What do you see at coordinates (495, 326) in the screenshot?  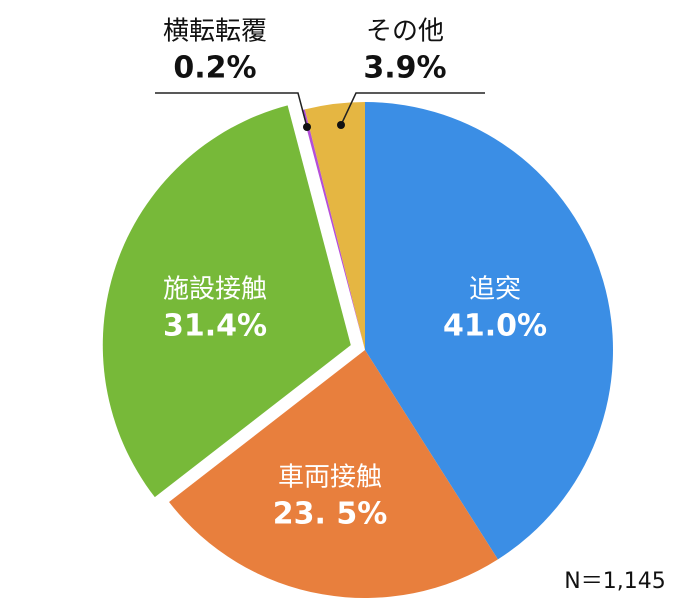 I see `value-label: 41.0%` at bounding box center [495, 326].